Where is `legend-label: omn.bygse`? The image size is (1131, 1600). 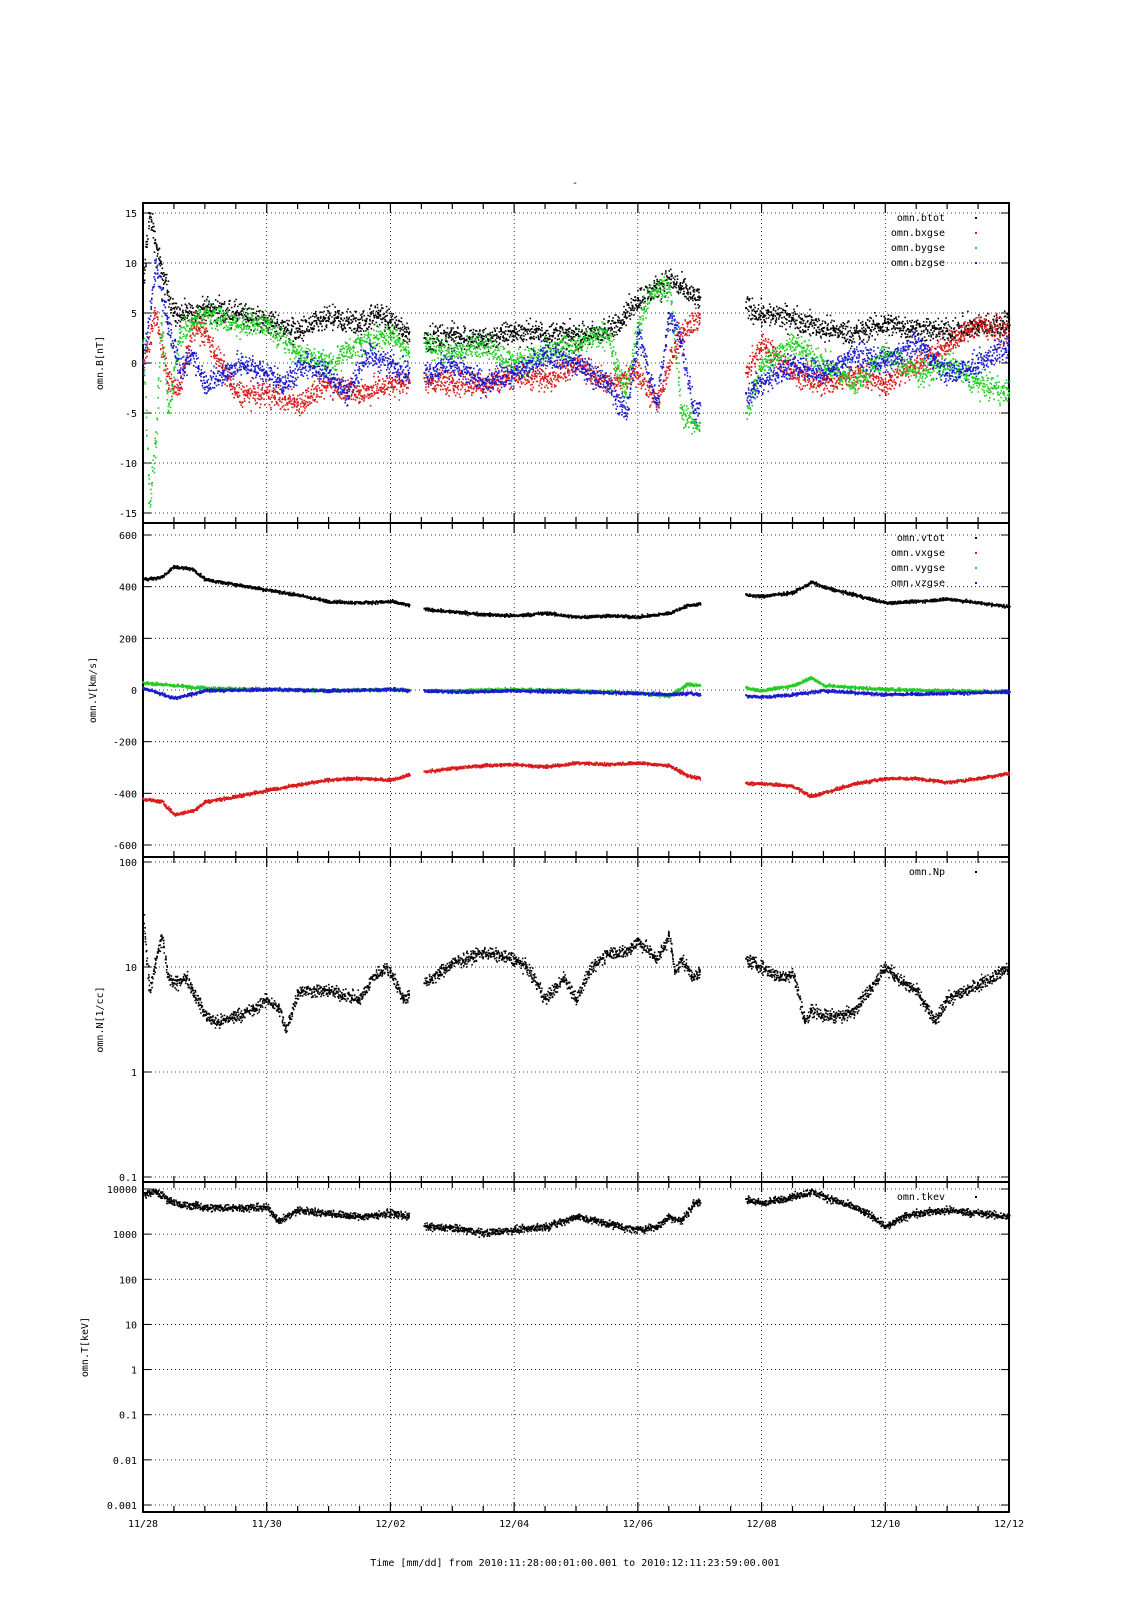 legend-label: omn.bygse is located at coordinates (918, 248).